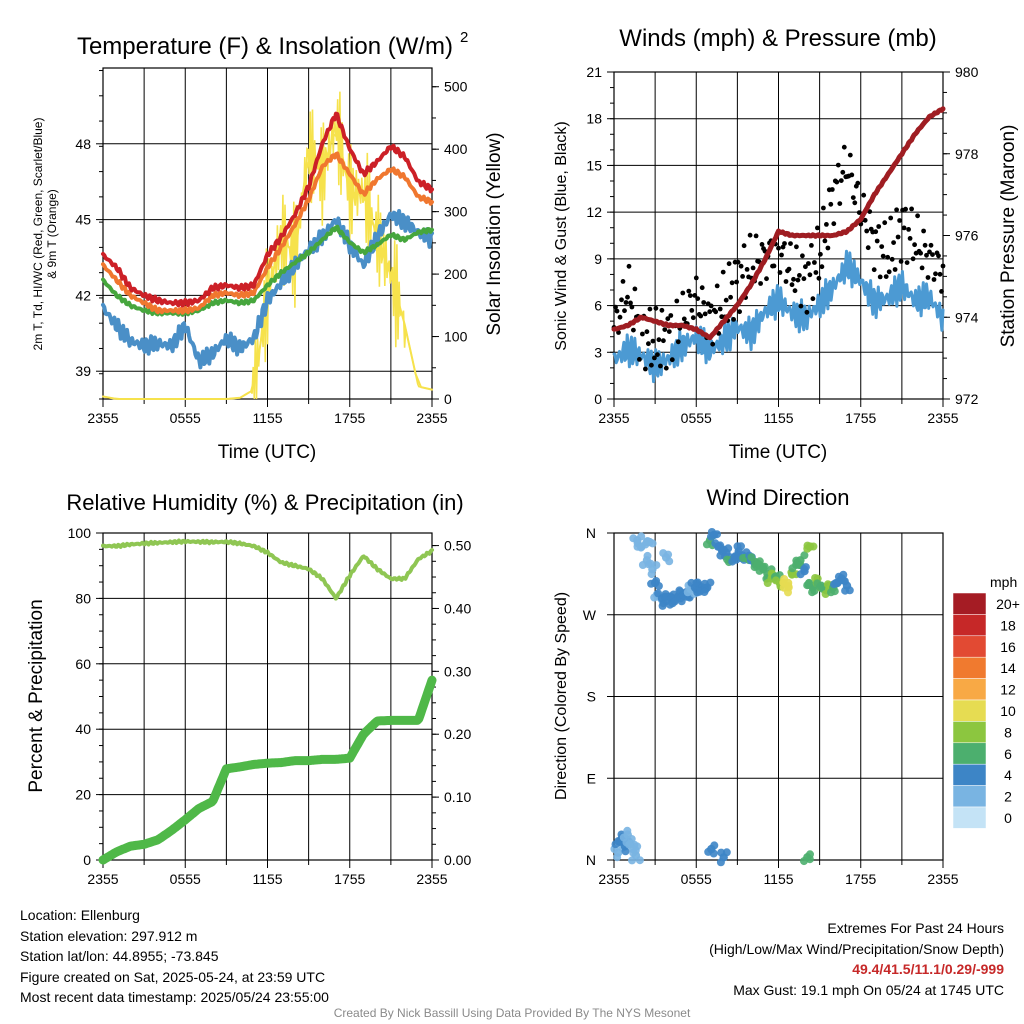  Describe the element at coordinates (967, 317) in the screenshot. I see `winds-chart-ytick-label: 974` at that location.